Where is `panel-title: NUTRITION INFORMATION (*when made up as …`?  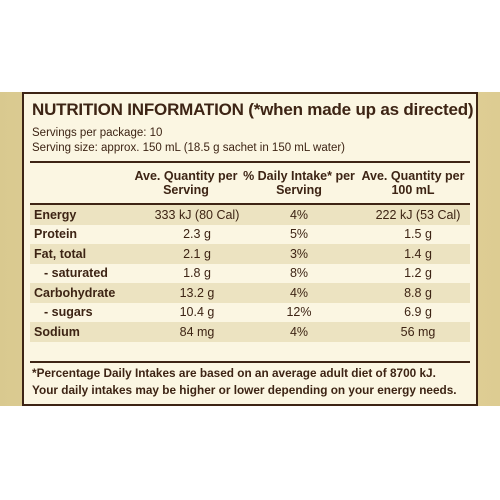
panel-title: NUTRITION INFORMATION (*when made up as … is located at coordinates (253, 109).